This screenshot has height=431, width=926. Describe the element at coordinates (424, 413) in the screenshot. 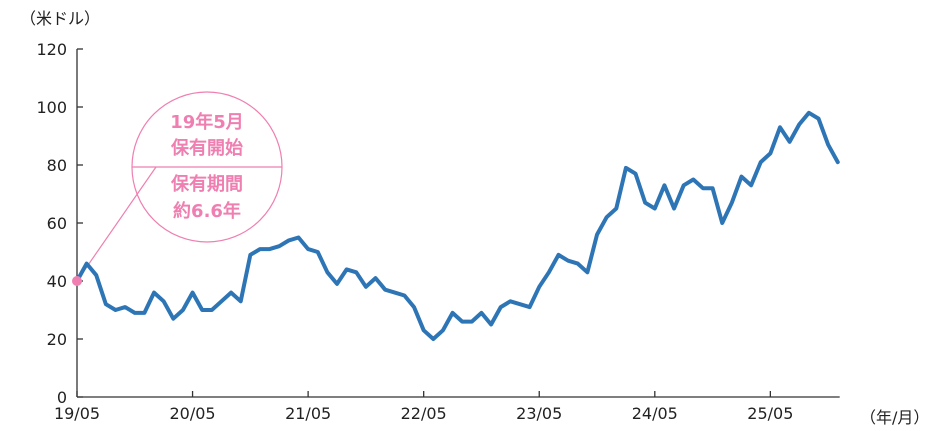

I see `x-tick-label: 22/05` at that location.